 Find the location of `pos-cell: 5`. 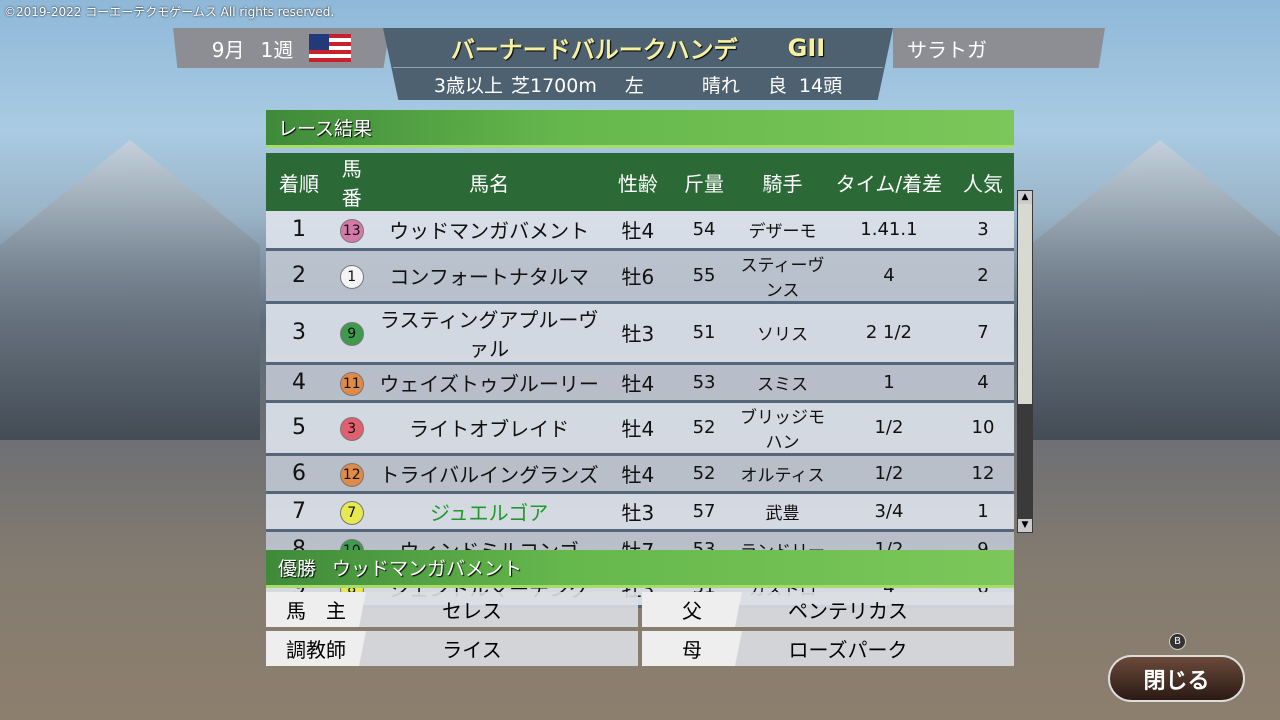

pos-cell: 5 is located at coordinates (299, 428).